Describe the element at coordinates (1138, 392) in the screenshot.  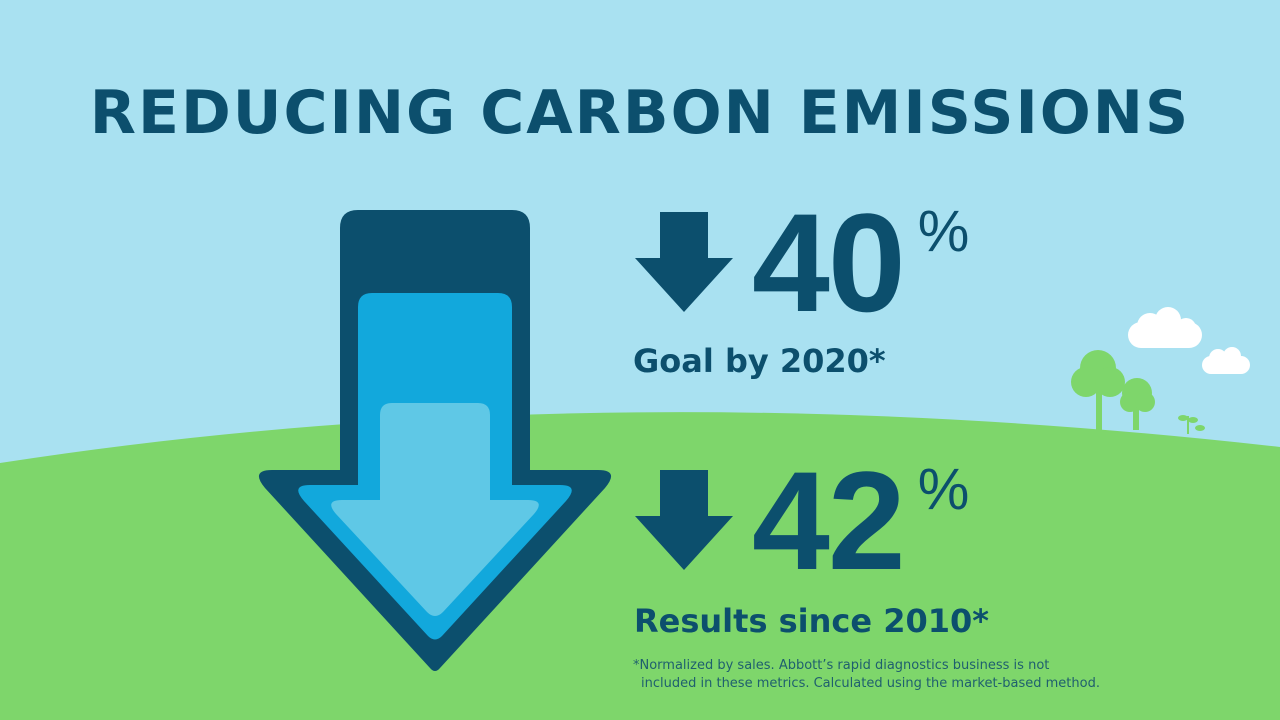
I see `tree-icon` at that location.